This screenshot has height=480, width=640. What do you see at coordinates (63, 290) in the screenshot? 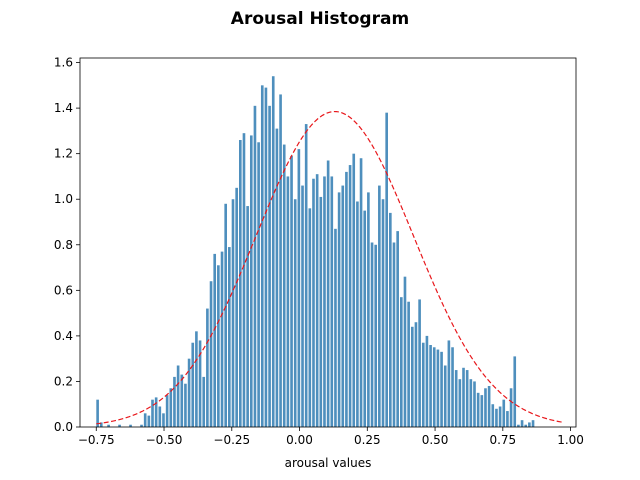
I see `y-tick-label: 0.6` at bounding box center [63, 290].